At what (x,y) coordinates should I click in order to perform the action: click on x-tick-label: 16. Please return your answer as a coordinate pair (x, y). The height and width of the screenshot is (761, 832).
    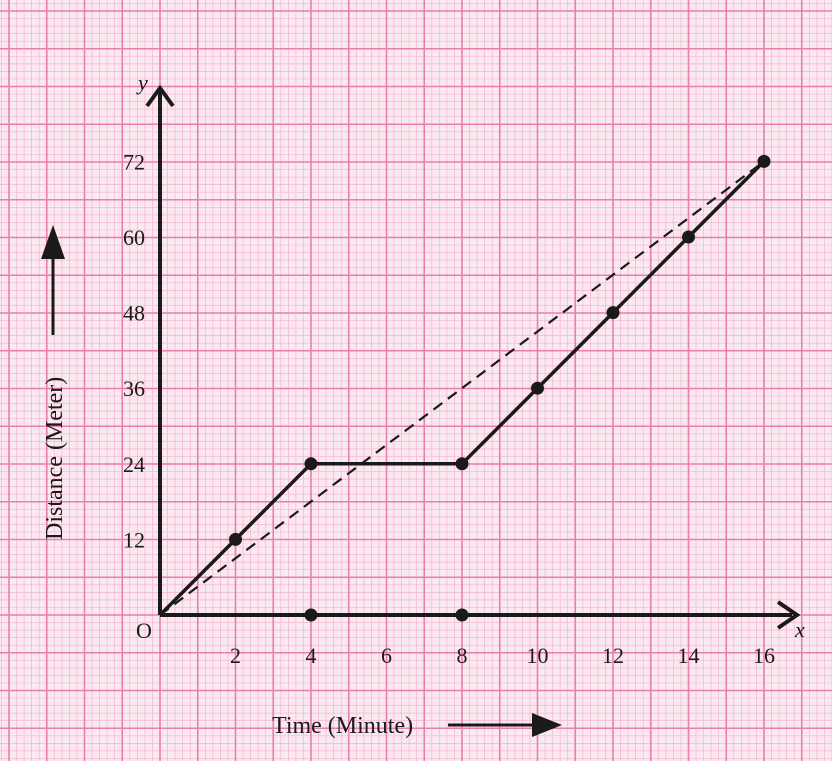
    Looking at the image, I should click on (764, 655).